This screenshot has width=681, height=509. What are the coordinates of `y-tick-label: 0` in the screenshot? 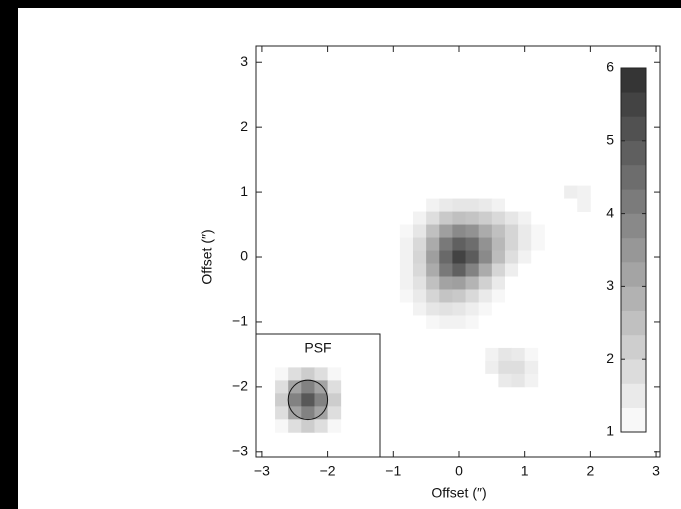 It's located at (244, 256).